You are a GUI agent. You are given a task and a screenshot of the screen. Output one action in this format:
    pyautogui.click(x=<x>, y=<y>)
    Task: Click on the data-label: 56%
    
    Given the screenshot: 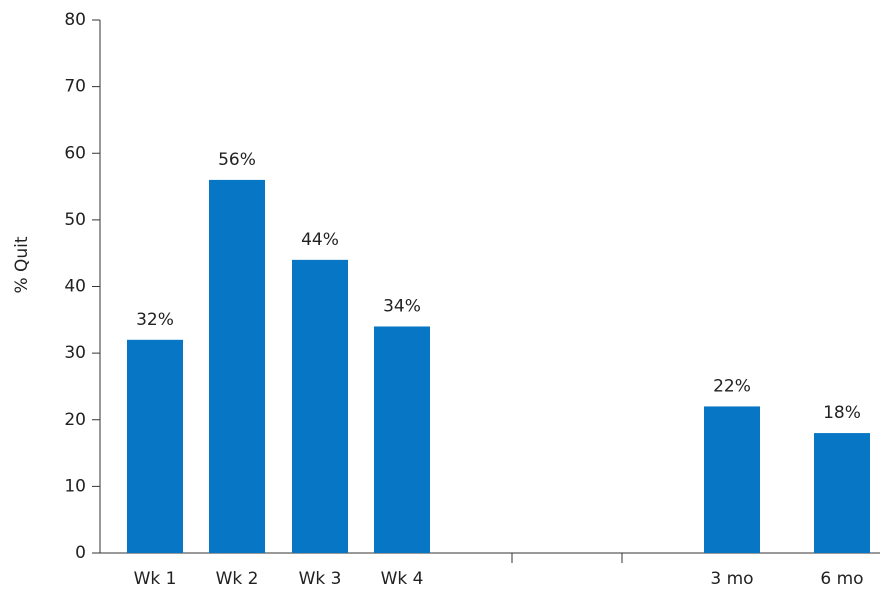 What is the action you would take?
    pyautogui.click(x=237, y=160)
    